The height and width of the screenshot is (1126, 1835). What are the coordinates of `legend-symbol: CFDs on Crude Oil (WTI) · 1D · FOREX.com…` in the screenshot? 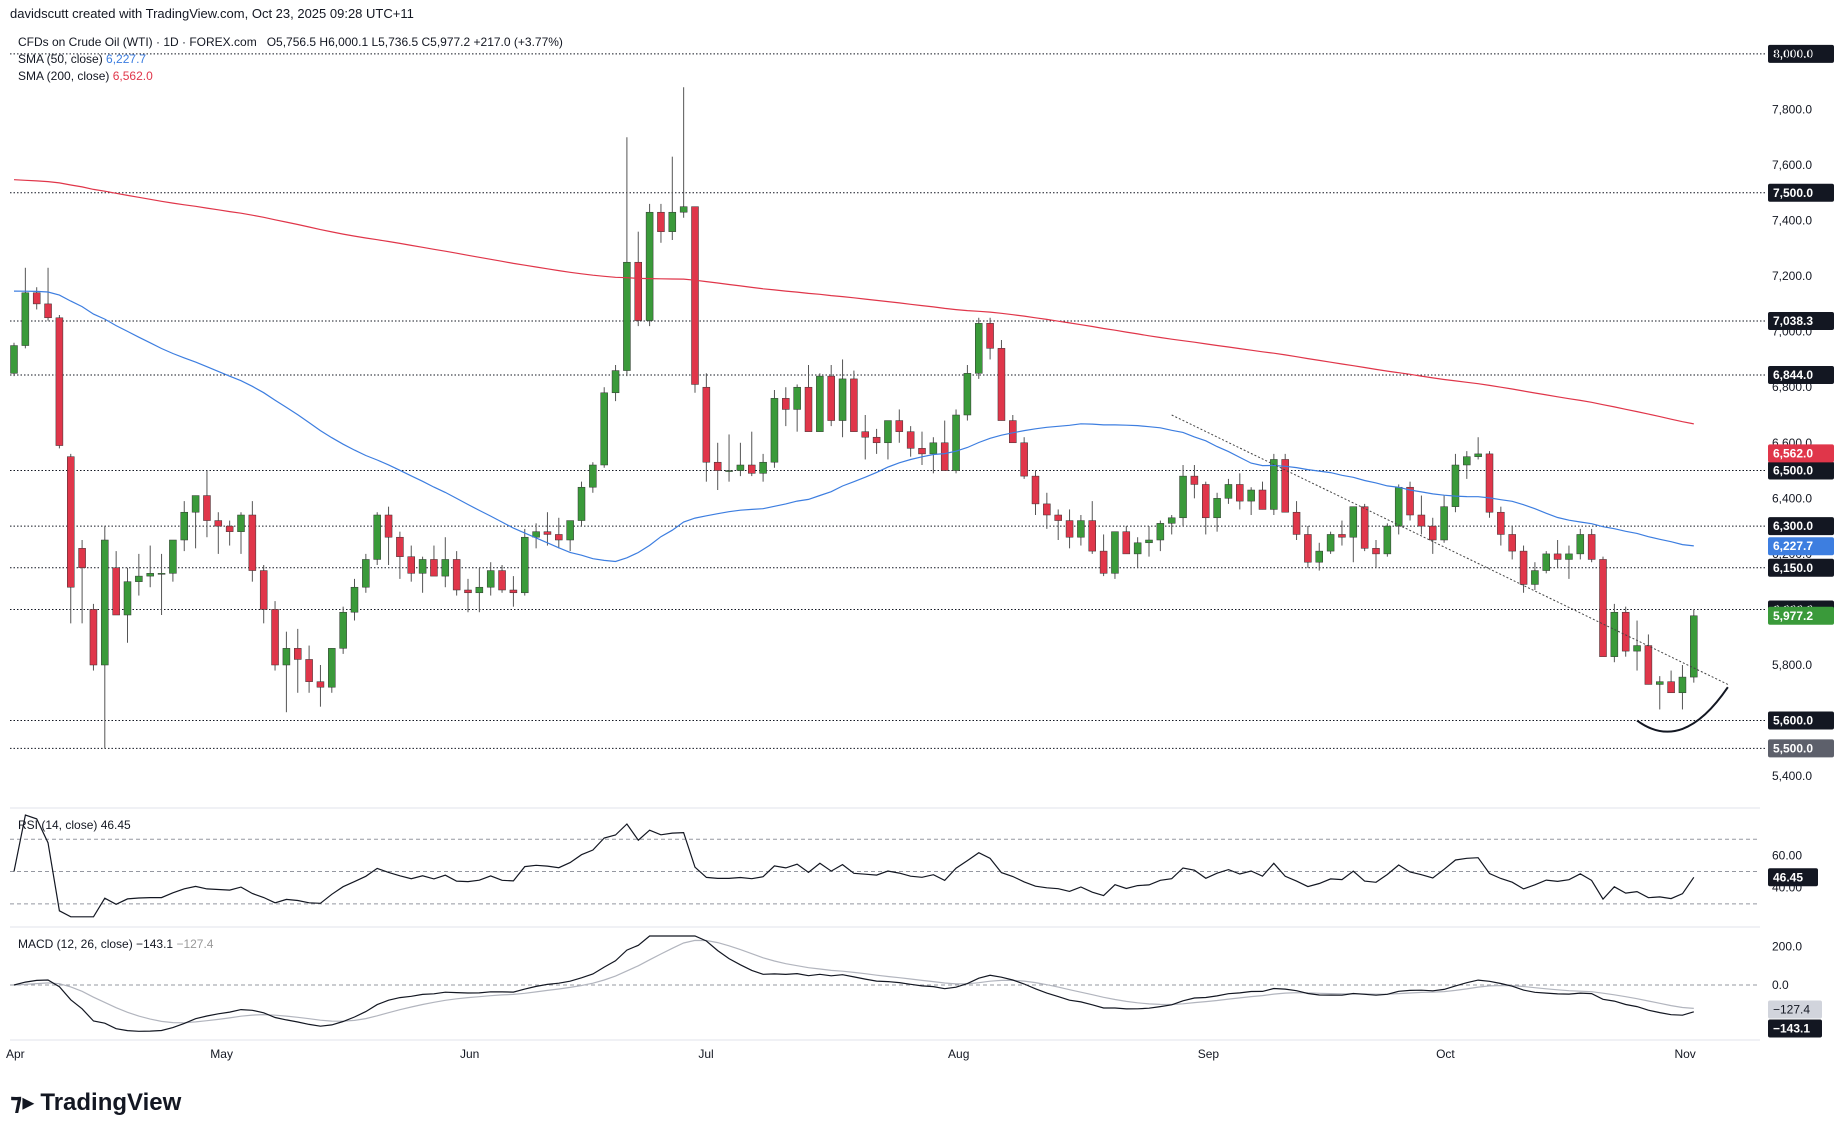 It's located at (290, 42).